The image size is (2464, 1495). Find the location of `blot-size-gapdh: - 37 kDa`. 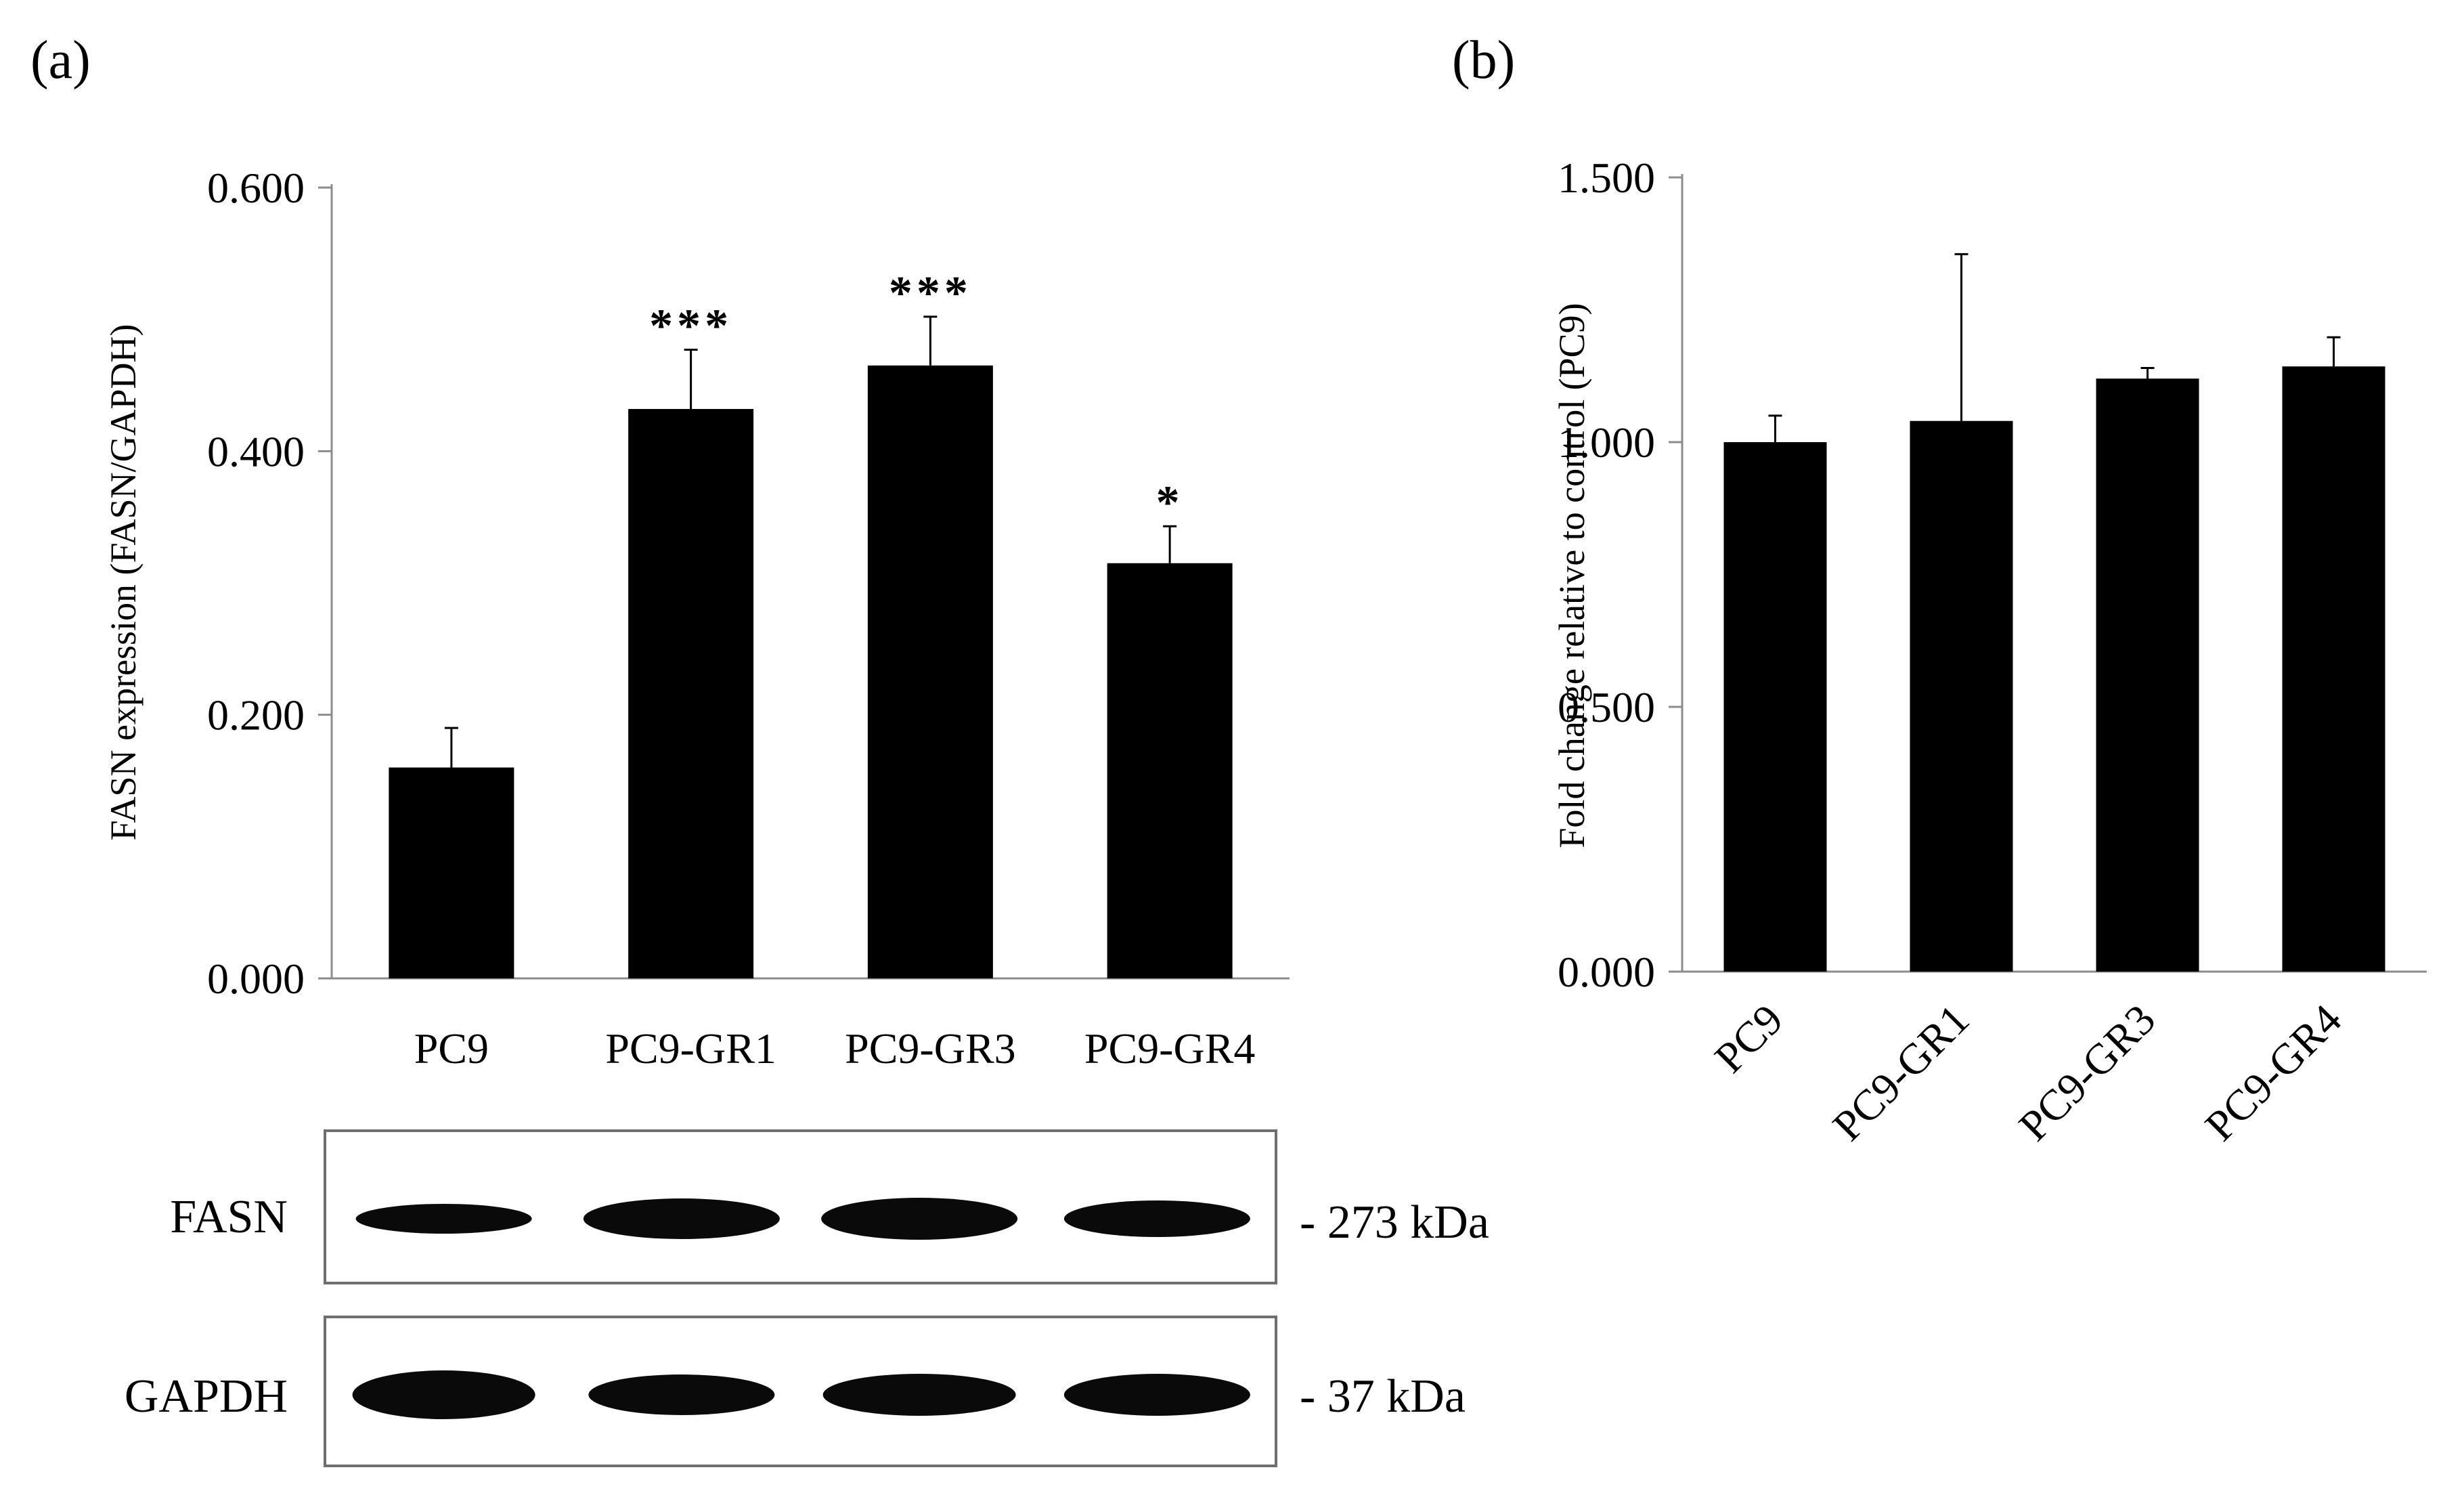

blot-size-gapdh: - 37 kDa is located at coordinates (1383, 1397).